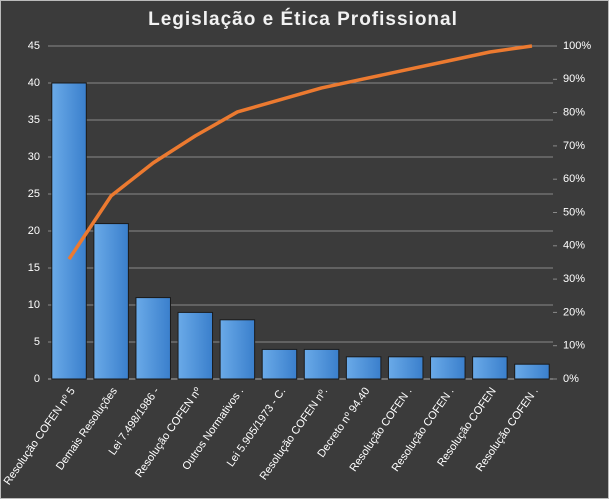 The height and width of the screenshot is (499, 609). Describe the element at coordinates (574, 146) in the screenshot. I see `y2-tick-label: 70%` at that location.